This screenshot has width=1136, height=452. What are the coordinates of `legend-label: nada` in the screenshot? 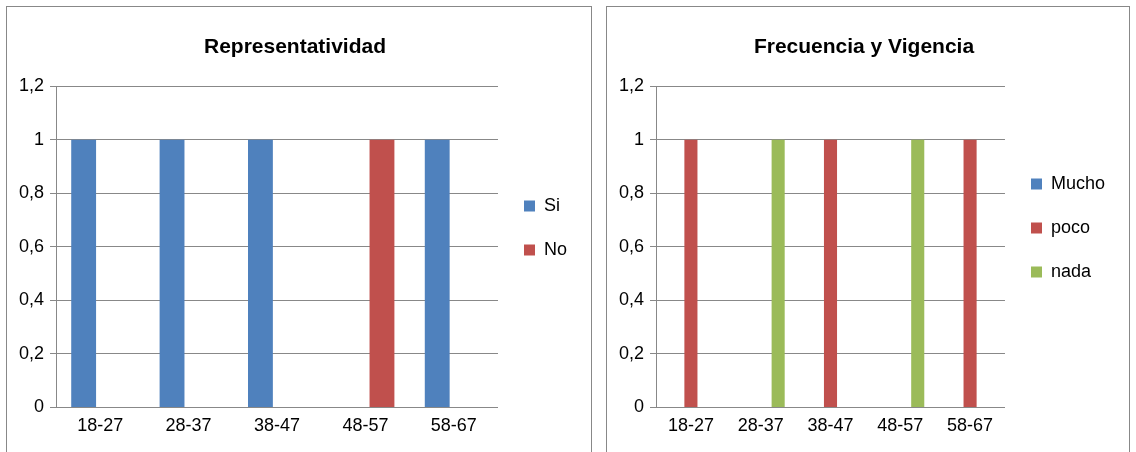 It's located at (1071, 270).